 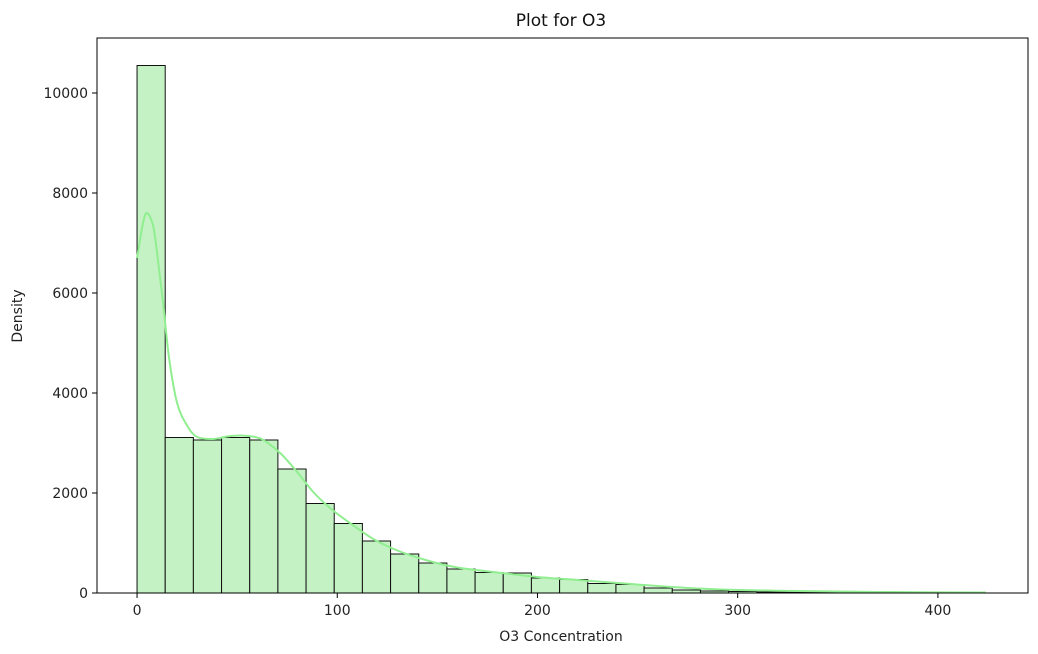 What do you see at coordinates (561, 21) in the screenshot?
I see `chart-title: Plot for O3` at bounding box center [561, 21].